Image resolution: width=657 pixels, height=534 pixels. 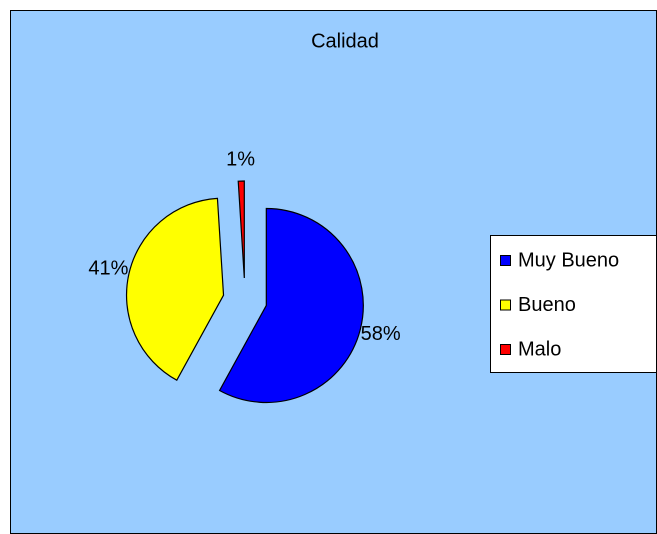 I want to click on data-label: 58%, so click(x=381, y=334).